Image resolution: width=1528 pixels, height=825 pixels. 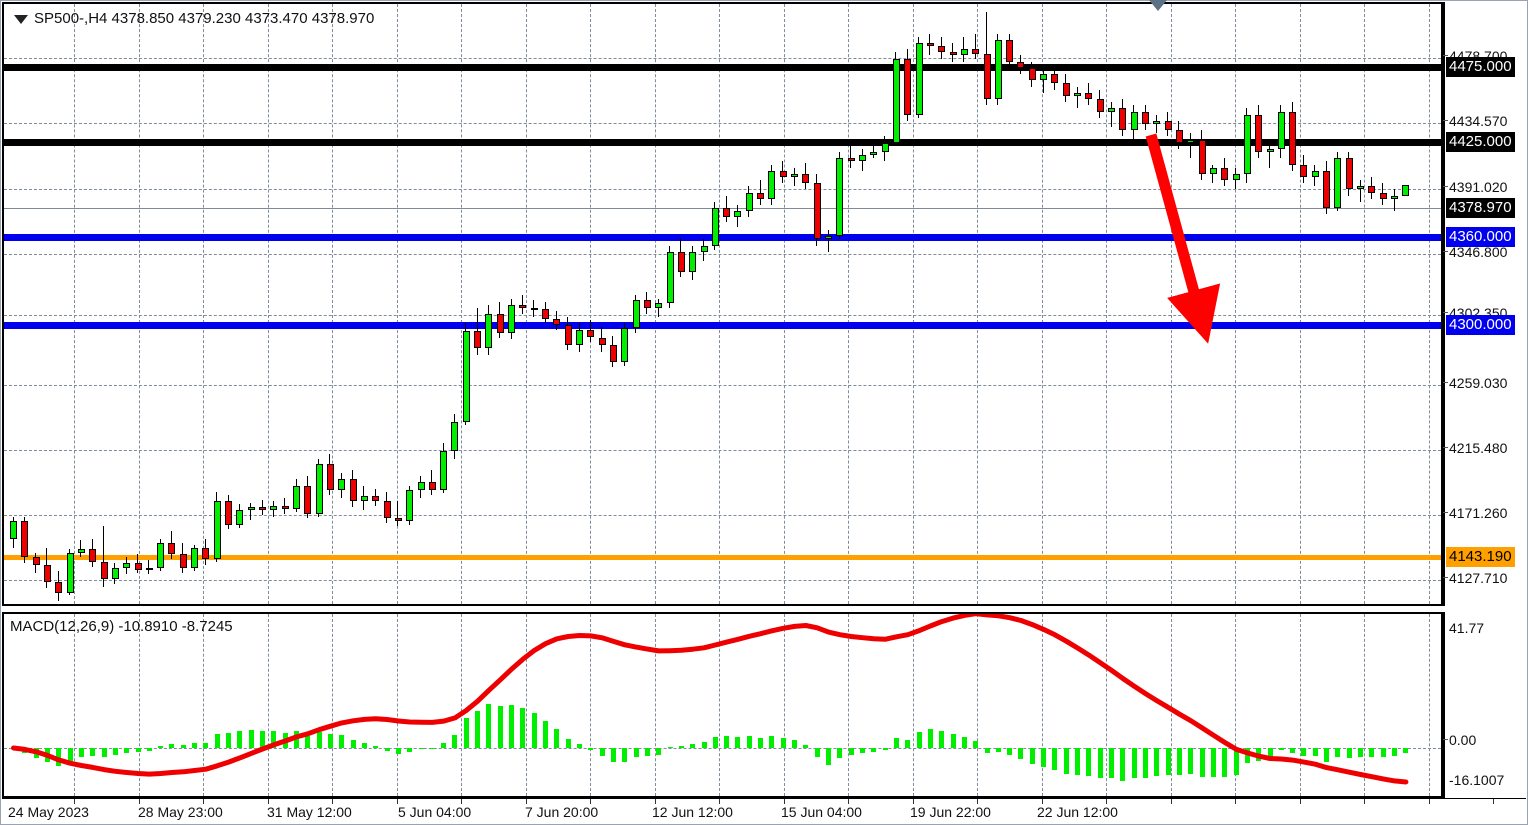 I want to click on price-level-tag: 4143.190, so click(x=1480, y=557).